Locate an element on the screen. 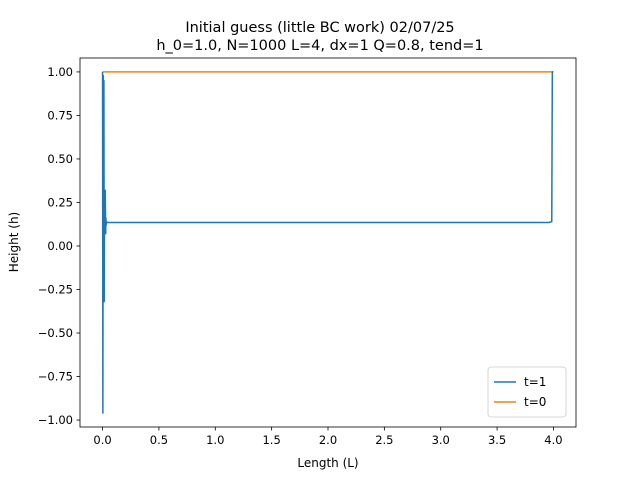 This screenshot has height=480, width=640. x-tick-label: 1.5 is located at coordinates (271, 440).